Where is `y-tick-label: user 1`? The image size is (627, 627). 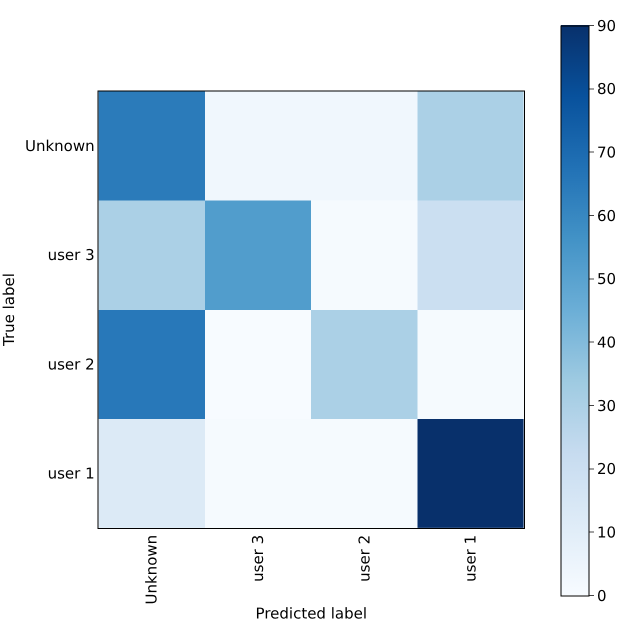
y-tick-label: user 1 is located at coordinates (71, 473).